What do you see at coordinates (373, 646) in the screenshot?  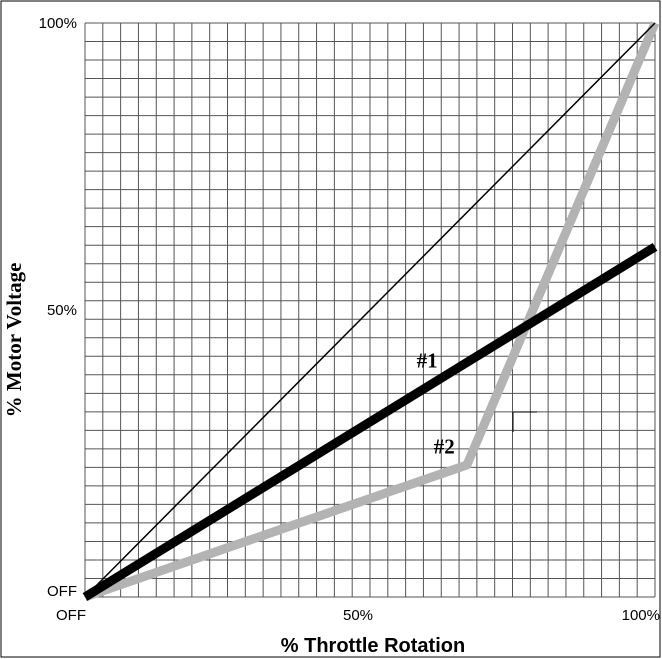 I see `x-axis-label: % Throttle Rotation` at bounding box center [373, 646].